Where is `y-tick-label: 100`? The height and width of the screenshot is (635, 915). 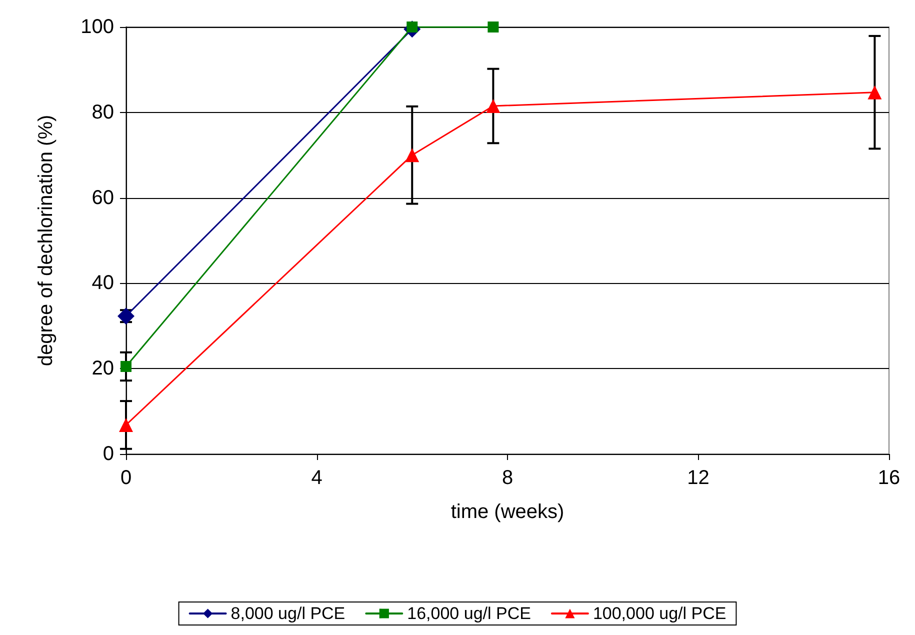
y-tick-label: 100 is located at coordinates (97, 27).